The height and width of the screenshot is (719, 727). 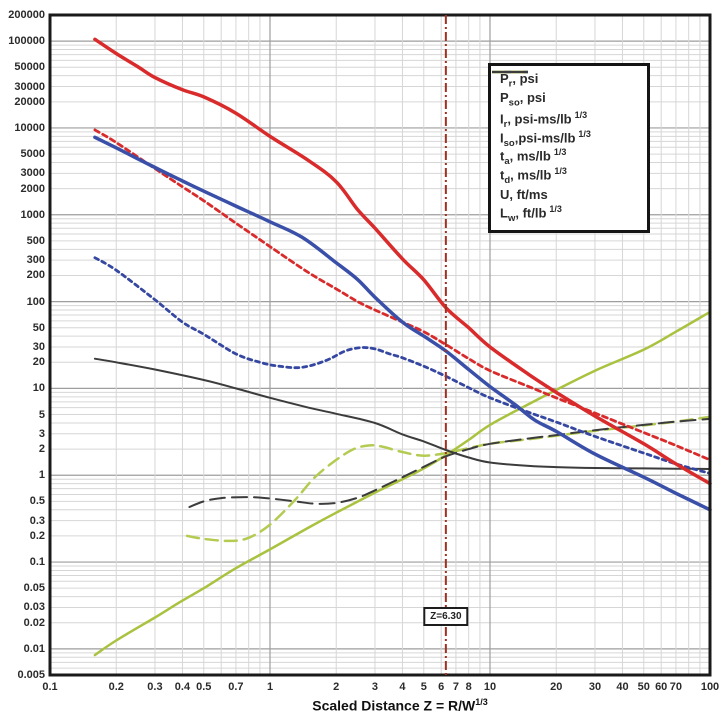 What do you see at coordinates (29, 101) in the screenshot?
I see `y-tick-label: 20000` at bounding box center [29, 101].